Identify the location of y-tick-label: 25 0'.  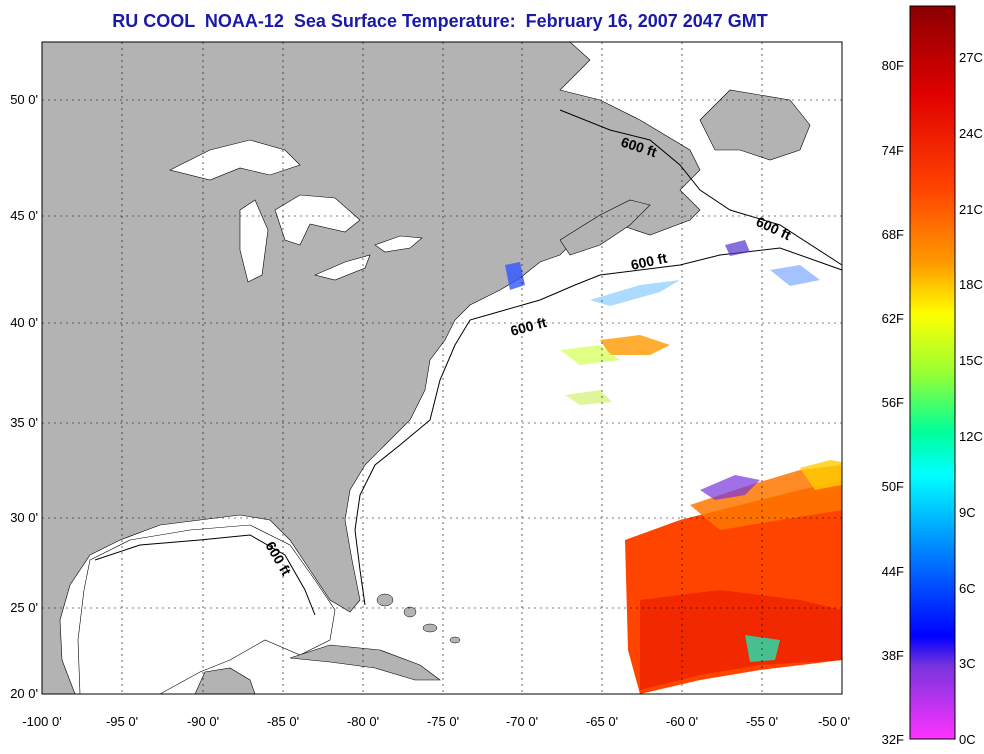
(24, 607).